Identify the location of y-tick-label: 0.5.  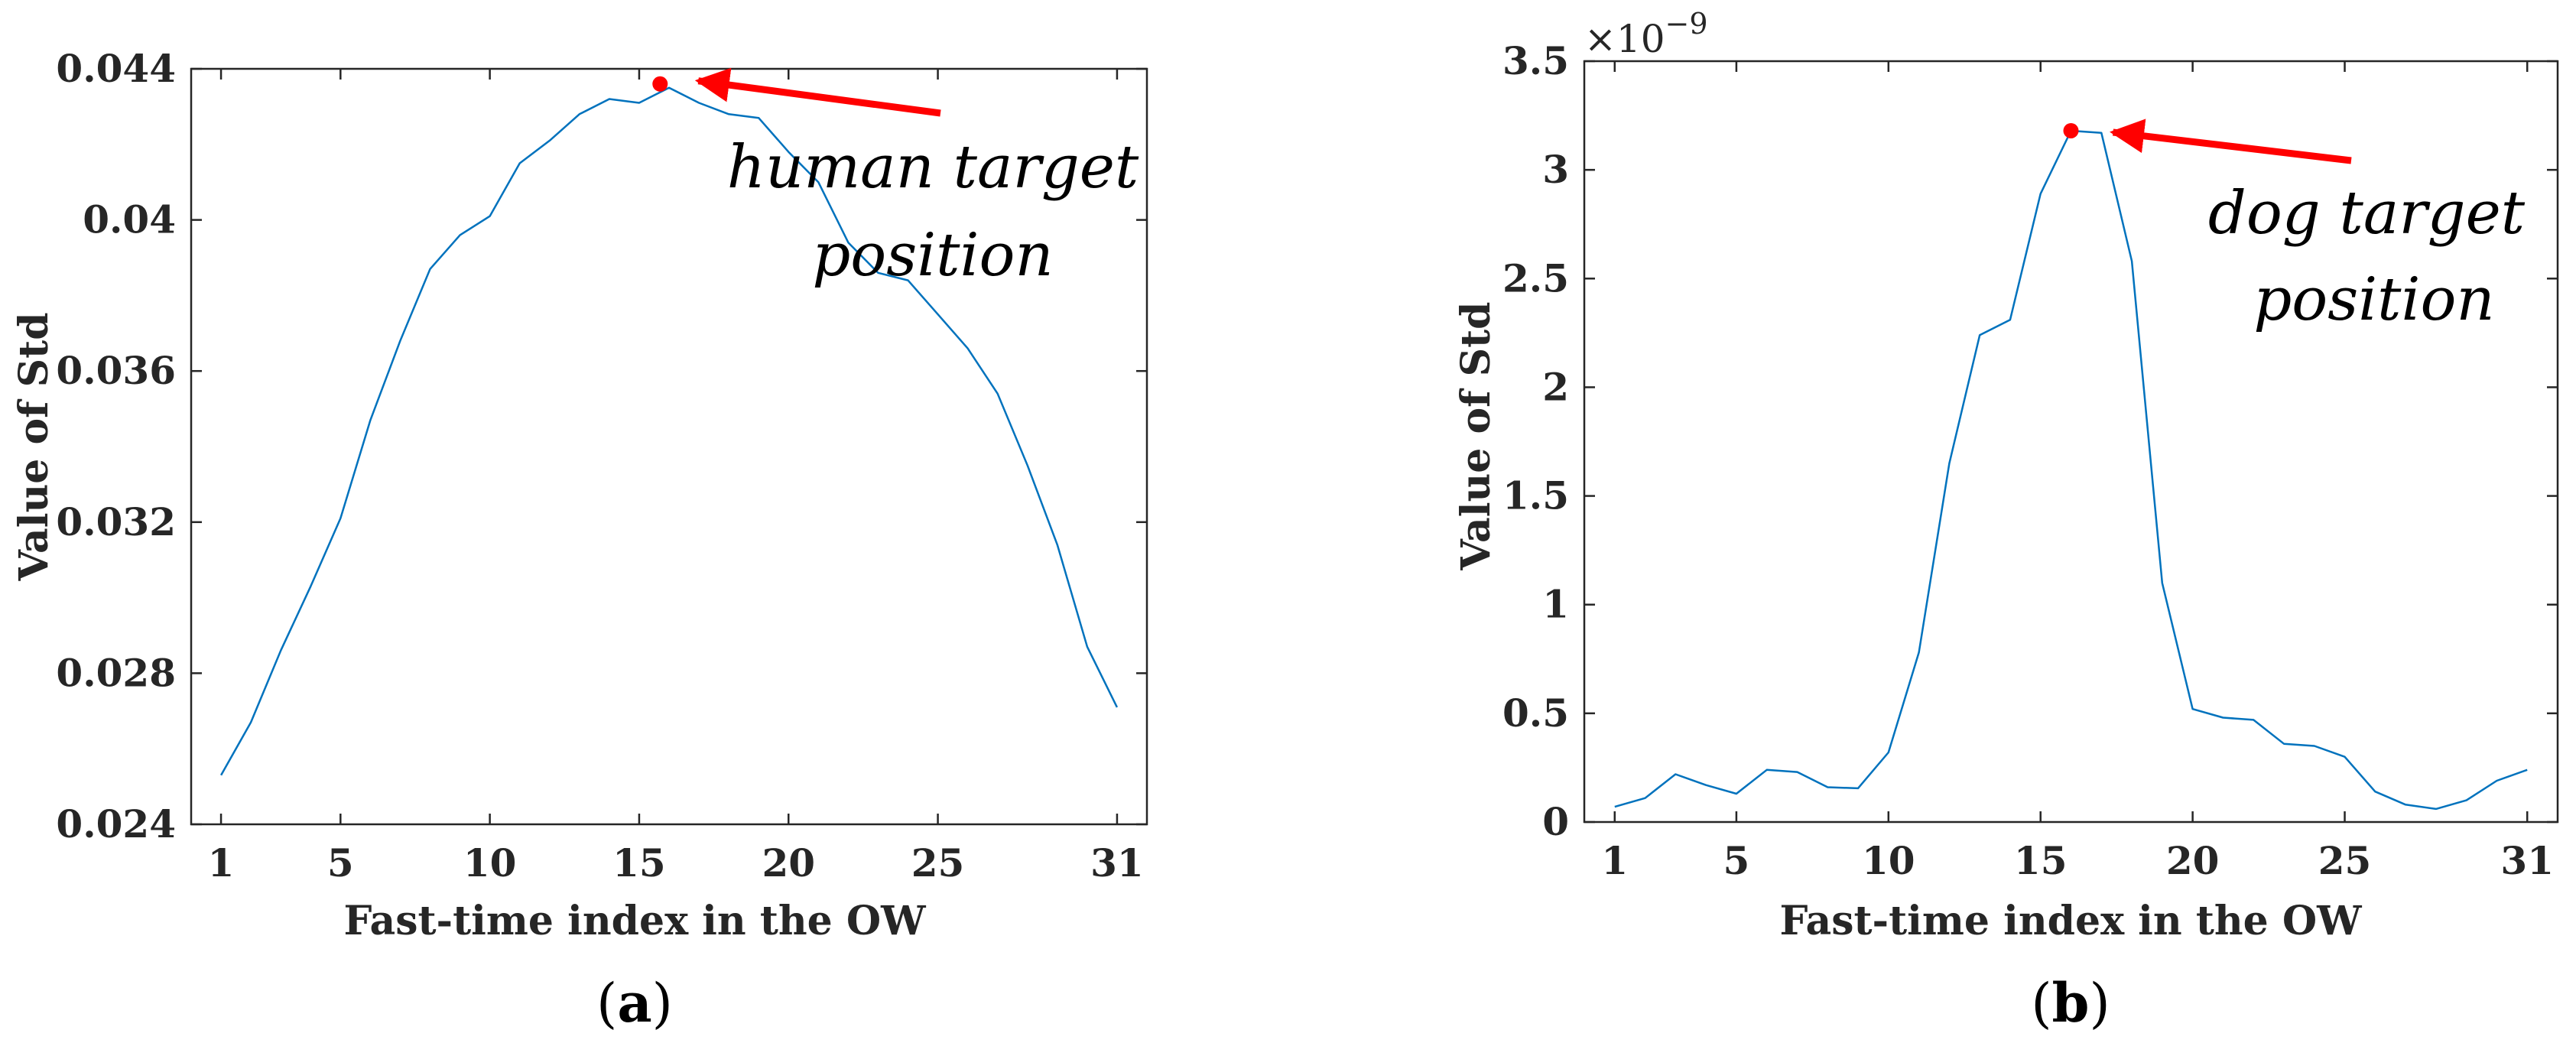
(1536, 713).